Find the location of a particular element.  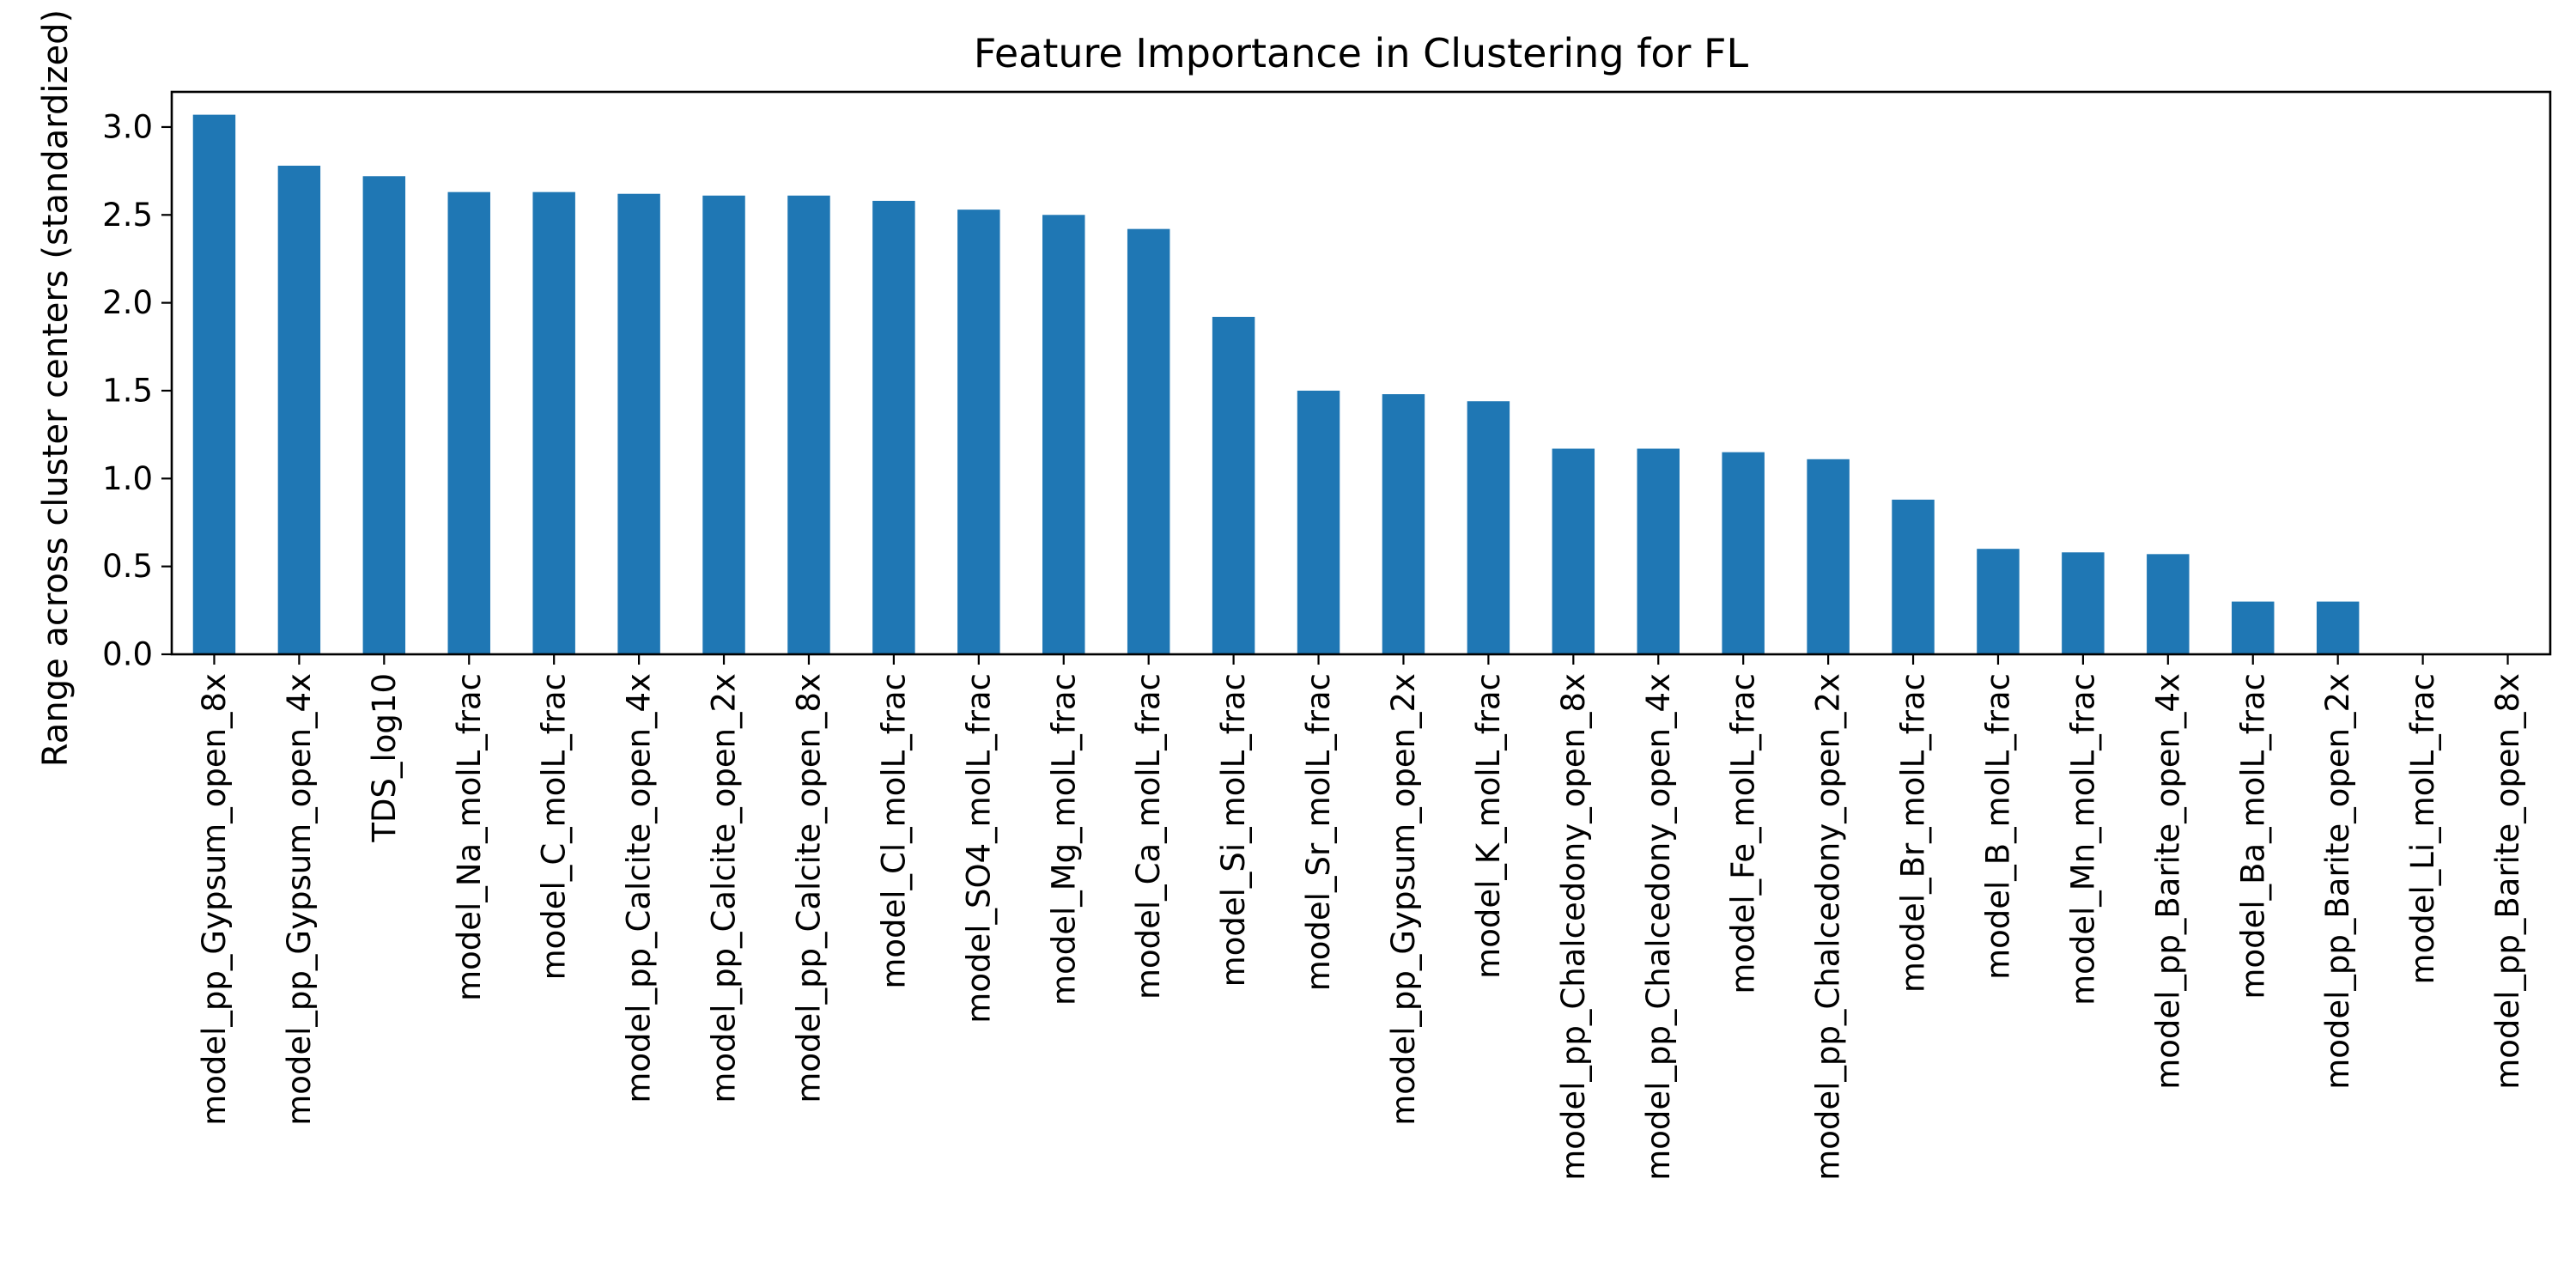

x-tick-label: model_C_molL_frac is located at coordinates (554, 826).